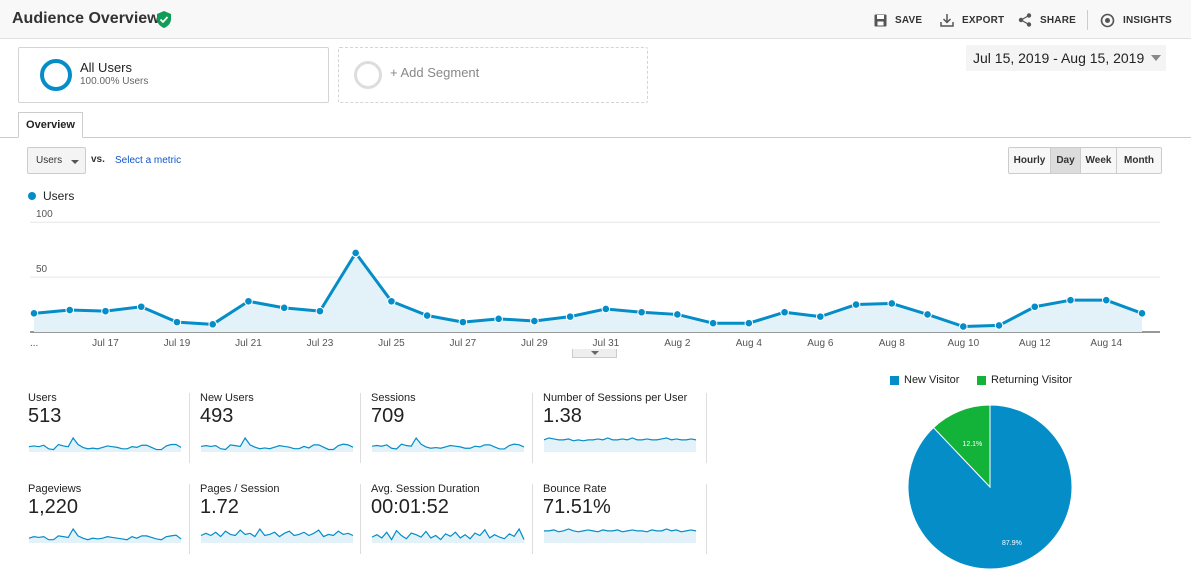  What do you see at coordinates (1147, 20) in the screenshot?
I see `insights-label: INSIGHTS` at bounding box center [1147, 20].